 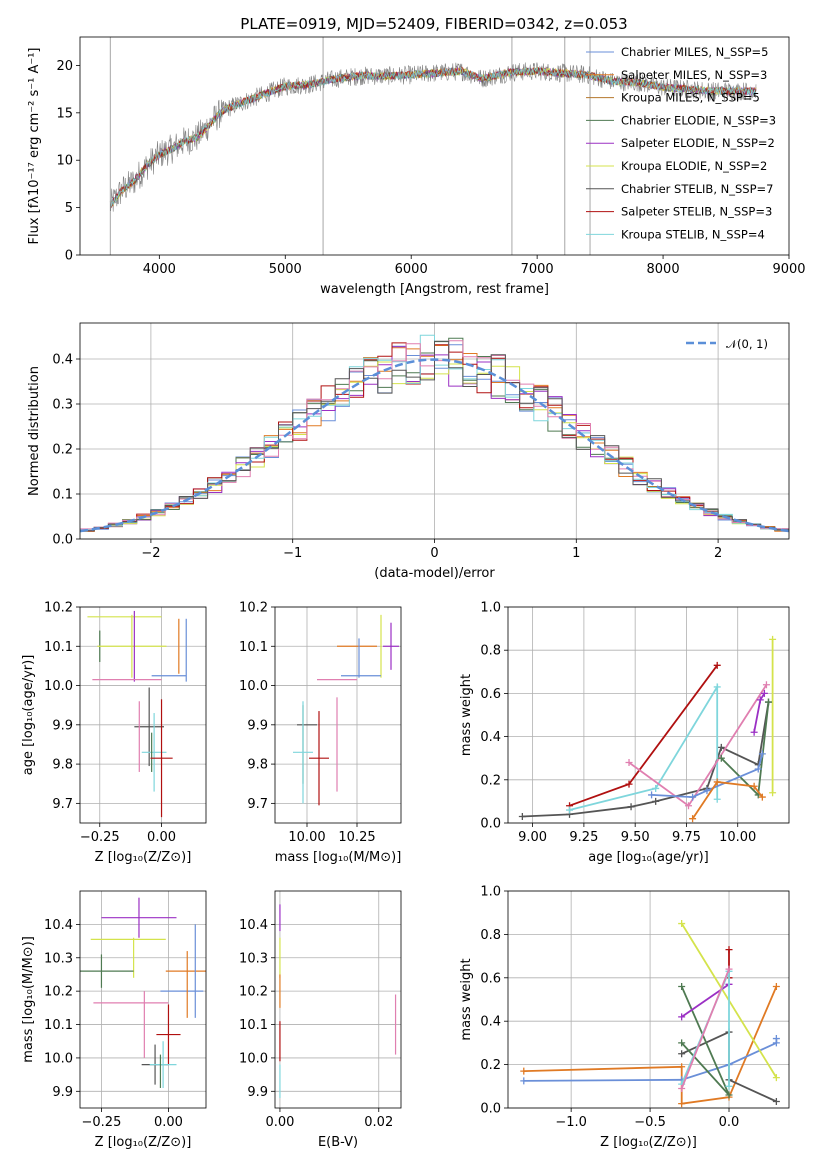 I want to click on y-tick-label: 0.3, so click(x=62, y=405).